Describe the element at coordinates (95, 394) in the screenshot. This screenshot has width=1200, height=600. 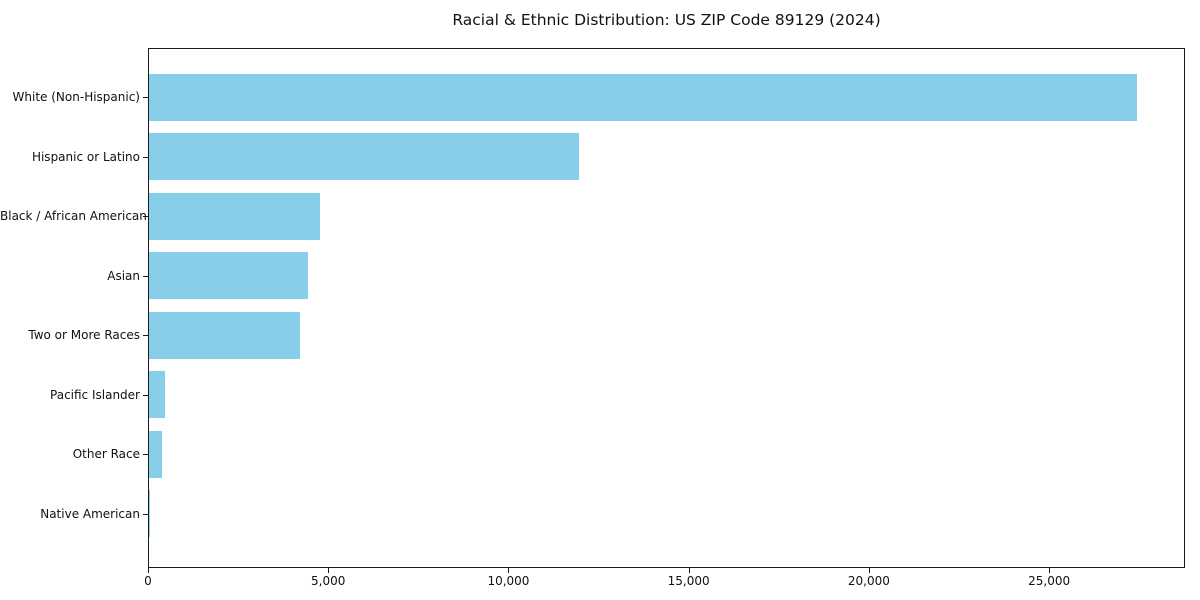
I see `y-tick-label: Pacific Islander` at that location.